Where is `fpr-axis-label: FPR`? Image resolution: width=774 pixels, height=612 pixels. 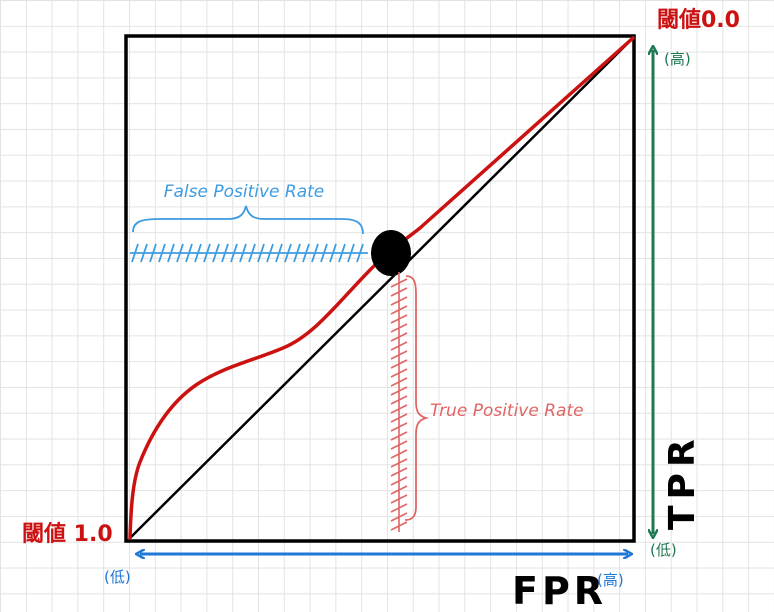
fpr-axis-label: FPR is located at coordinates (559, 590).